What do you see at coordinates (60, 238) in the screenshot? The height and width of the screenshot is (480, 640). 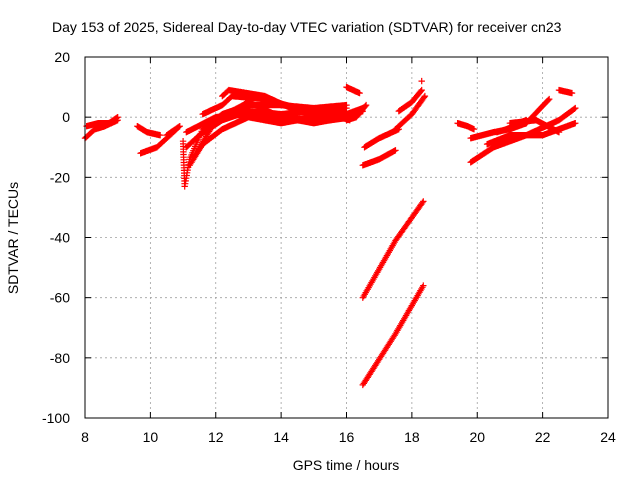 I see `y-tick-label: -40` at bounding box center [60, 238].